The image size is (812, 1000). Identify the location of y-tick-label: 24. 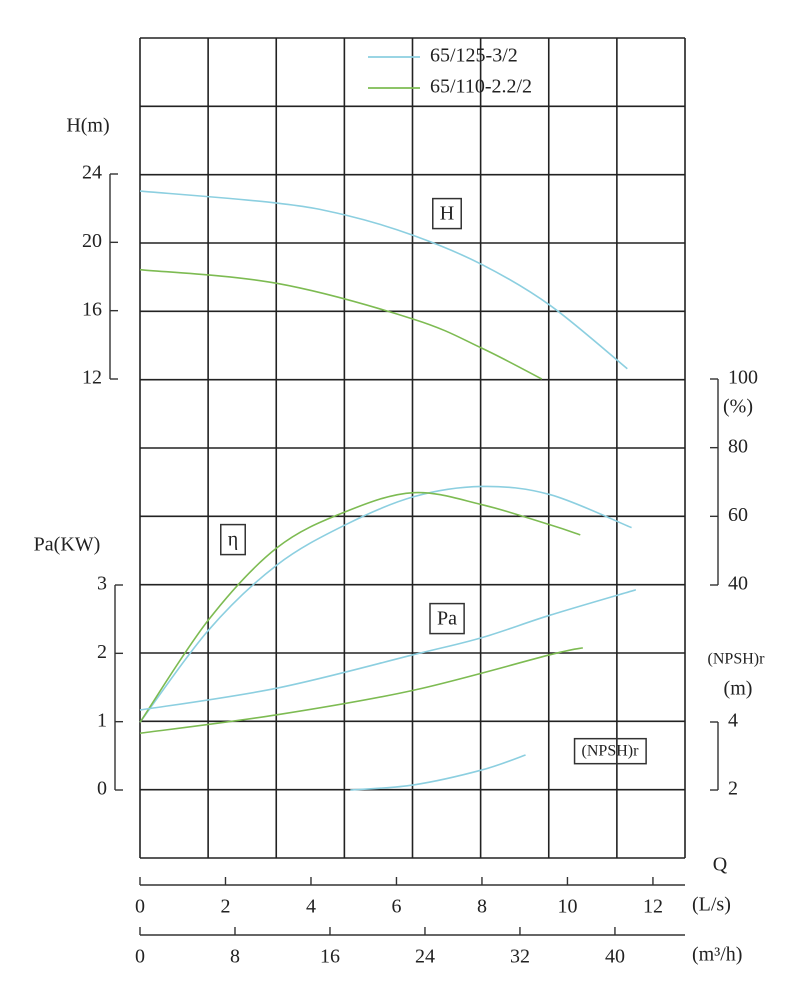
(92, 173).